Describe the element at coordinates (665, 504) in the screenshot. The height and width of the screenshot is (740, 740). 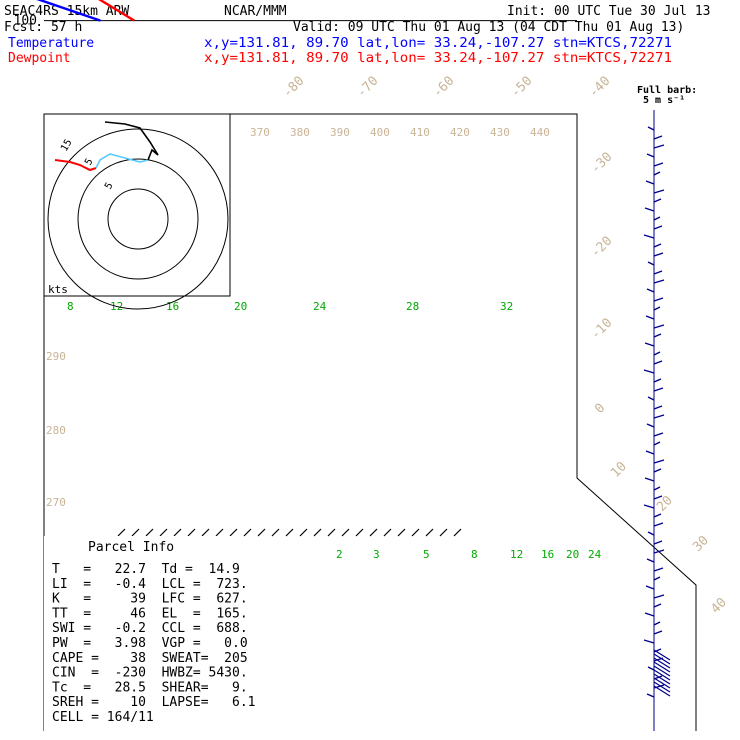
I see `isotherm-label: 20` at that location.